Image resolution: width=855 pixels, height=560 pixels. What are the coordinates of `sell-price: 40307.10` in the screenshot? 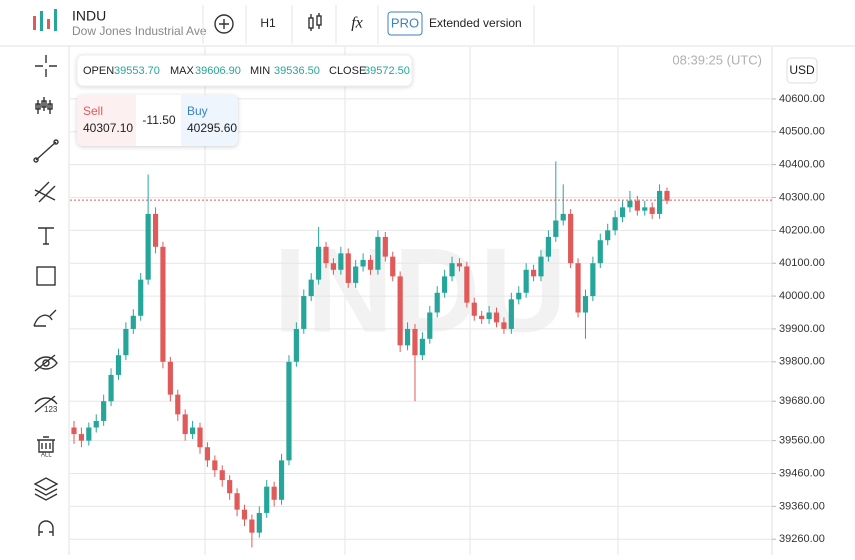 It's located at (108, 128).